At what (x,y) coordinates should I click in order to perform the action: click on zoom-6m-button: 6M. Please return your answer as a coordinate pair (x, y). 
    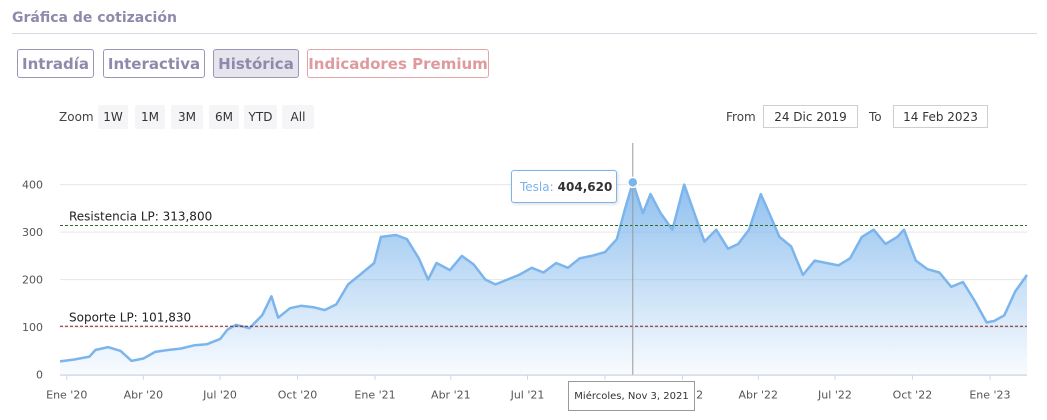
    Looking at the image, I should click on (224, 117).